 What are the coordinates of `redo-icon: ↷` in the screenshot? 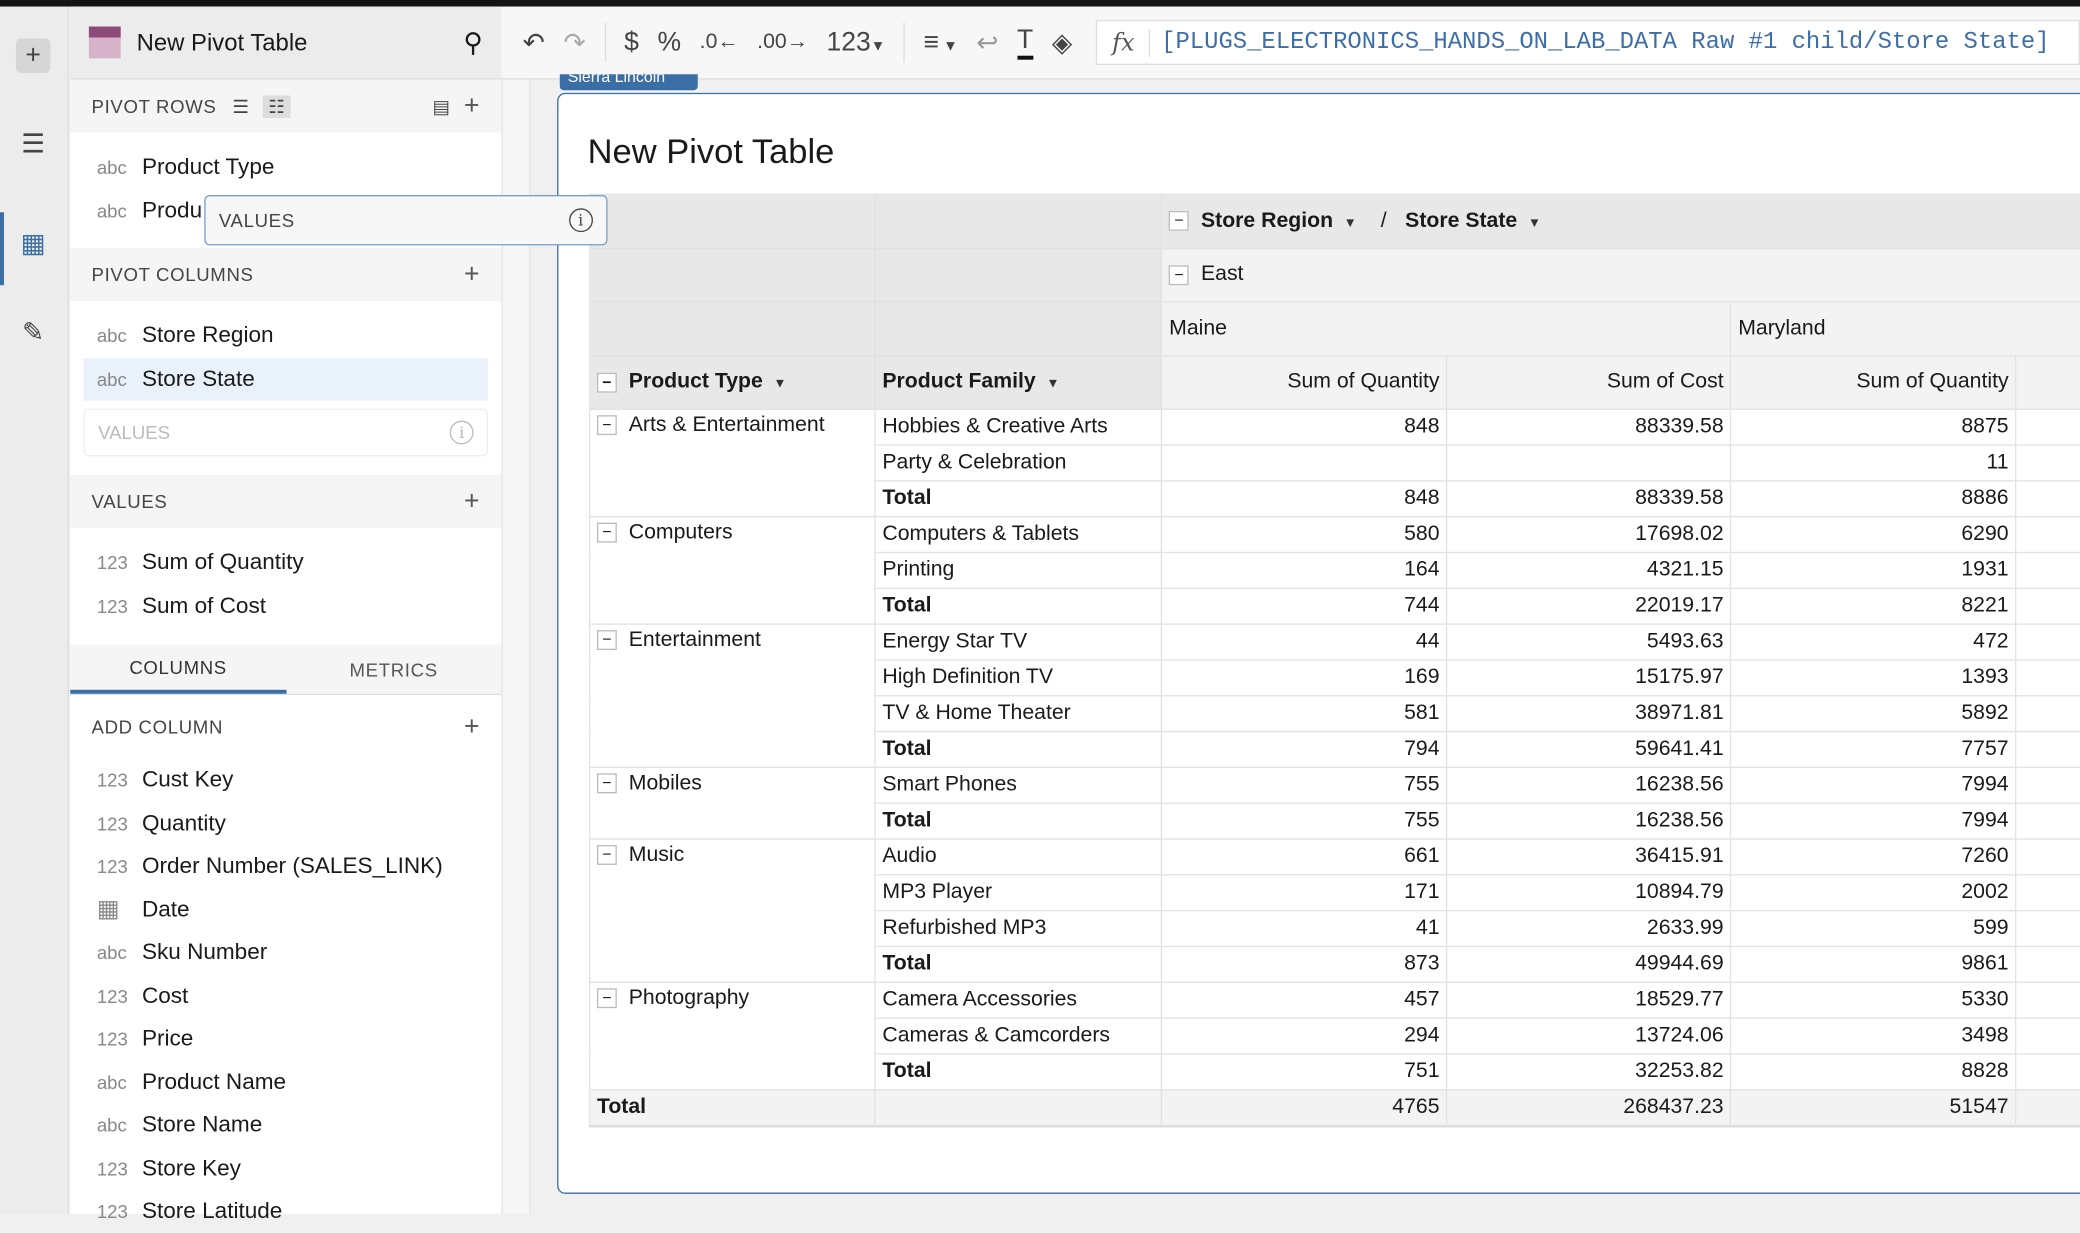 It's located at (574, 43).